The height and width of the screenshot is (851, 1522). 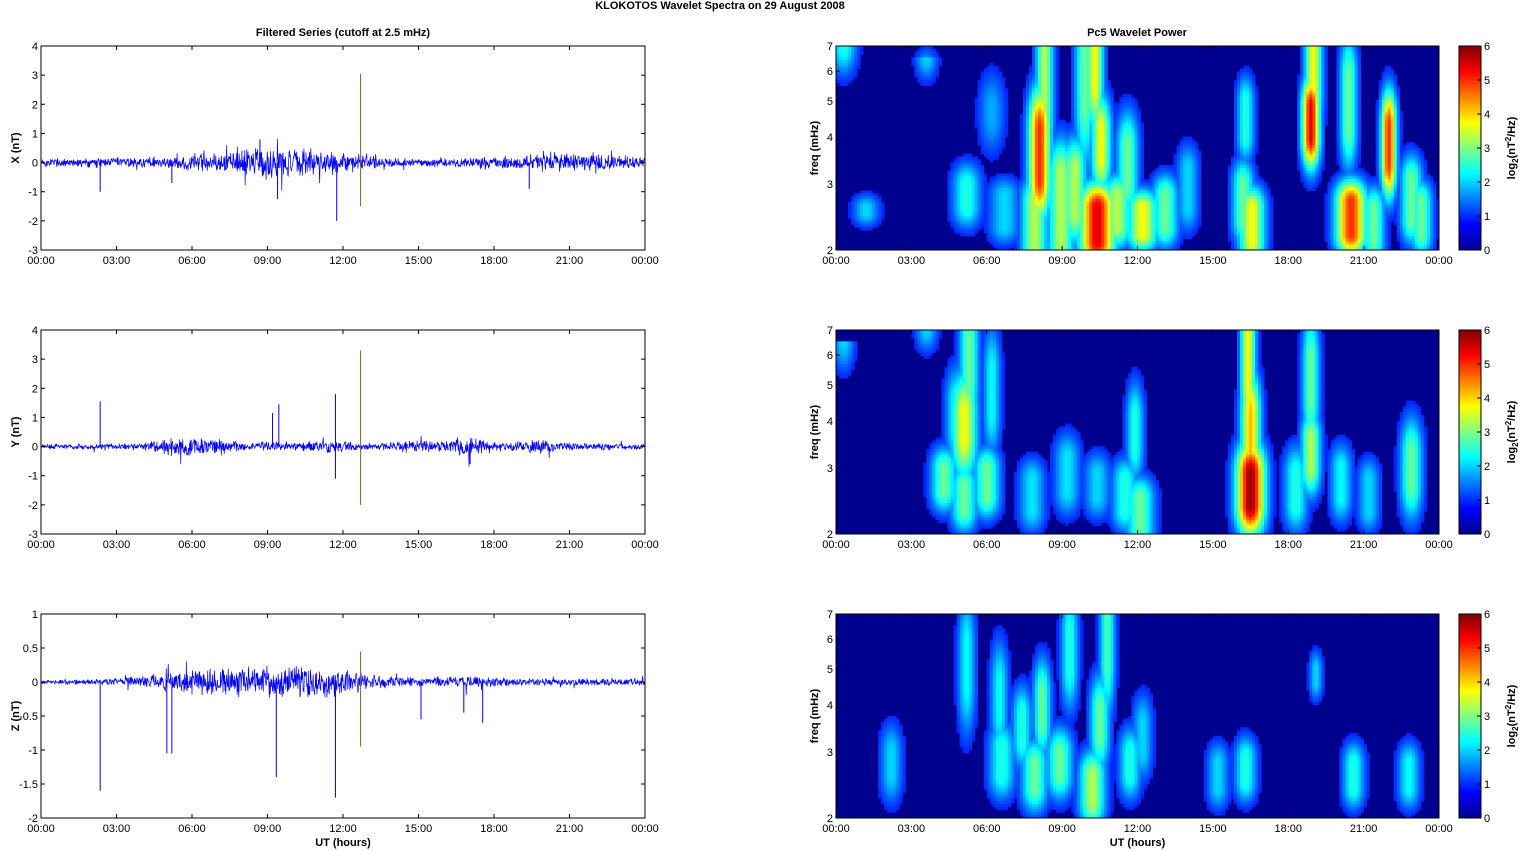 I want to click on x-tick-label: 06:00, so click(x=192, y=261).